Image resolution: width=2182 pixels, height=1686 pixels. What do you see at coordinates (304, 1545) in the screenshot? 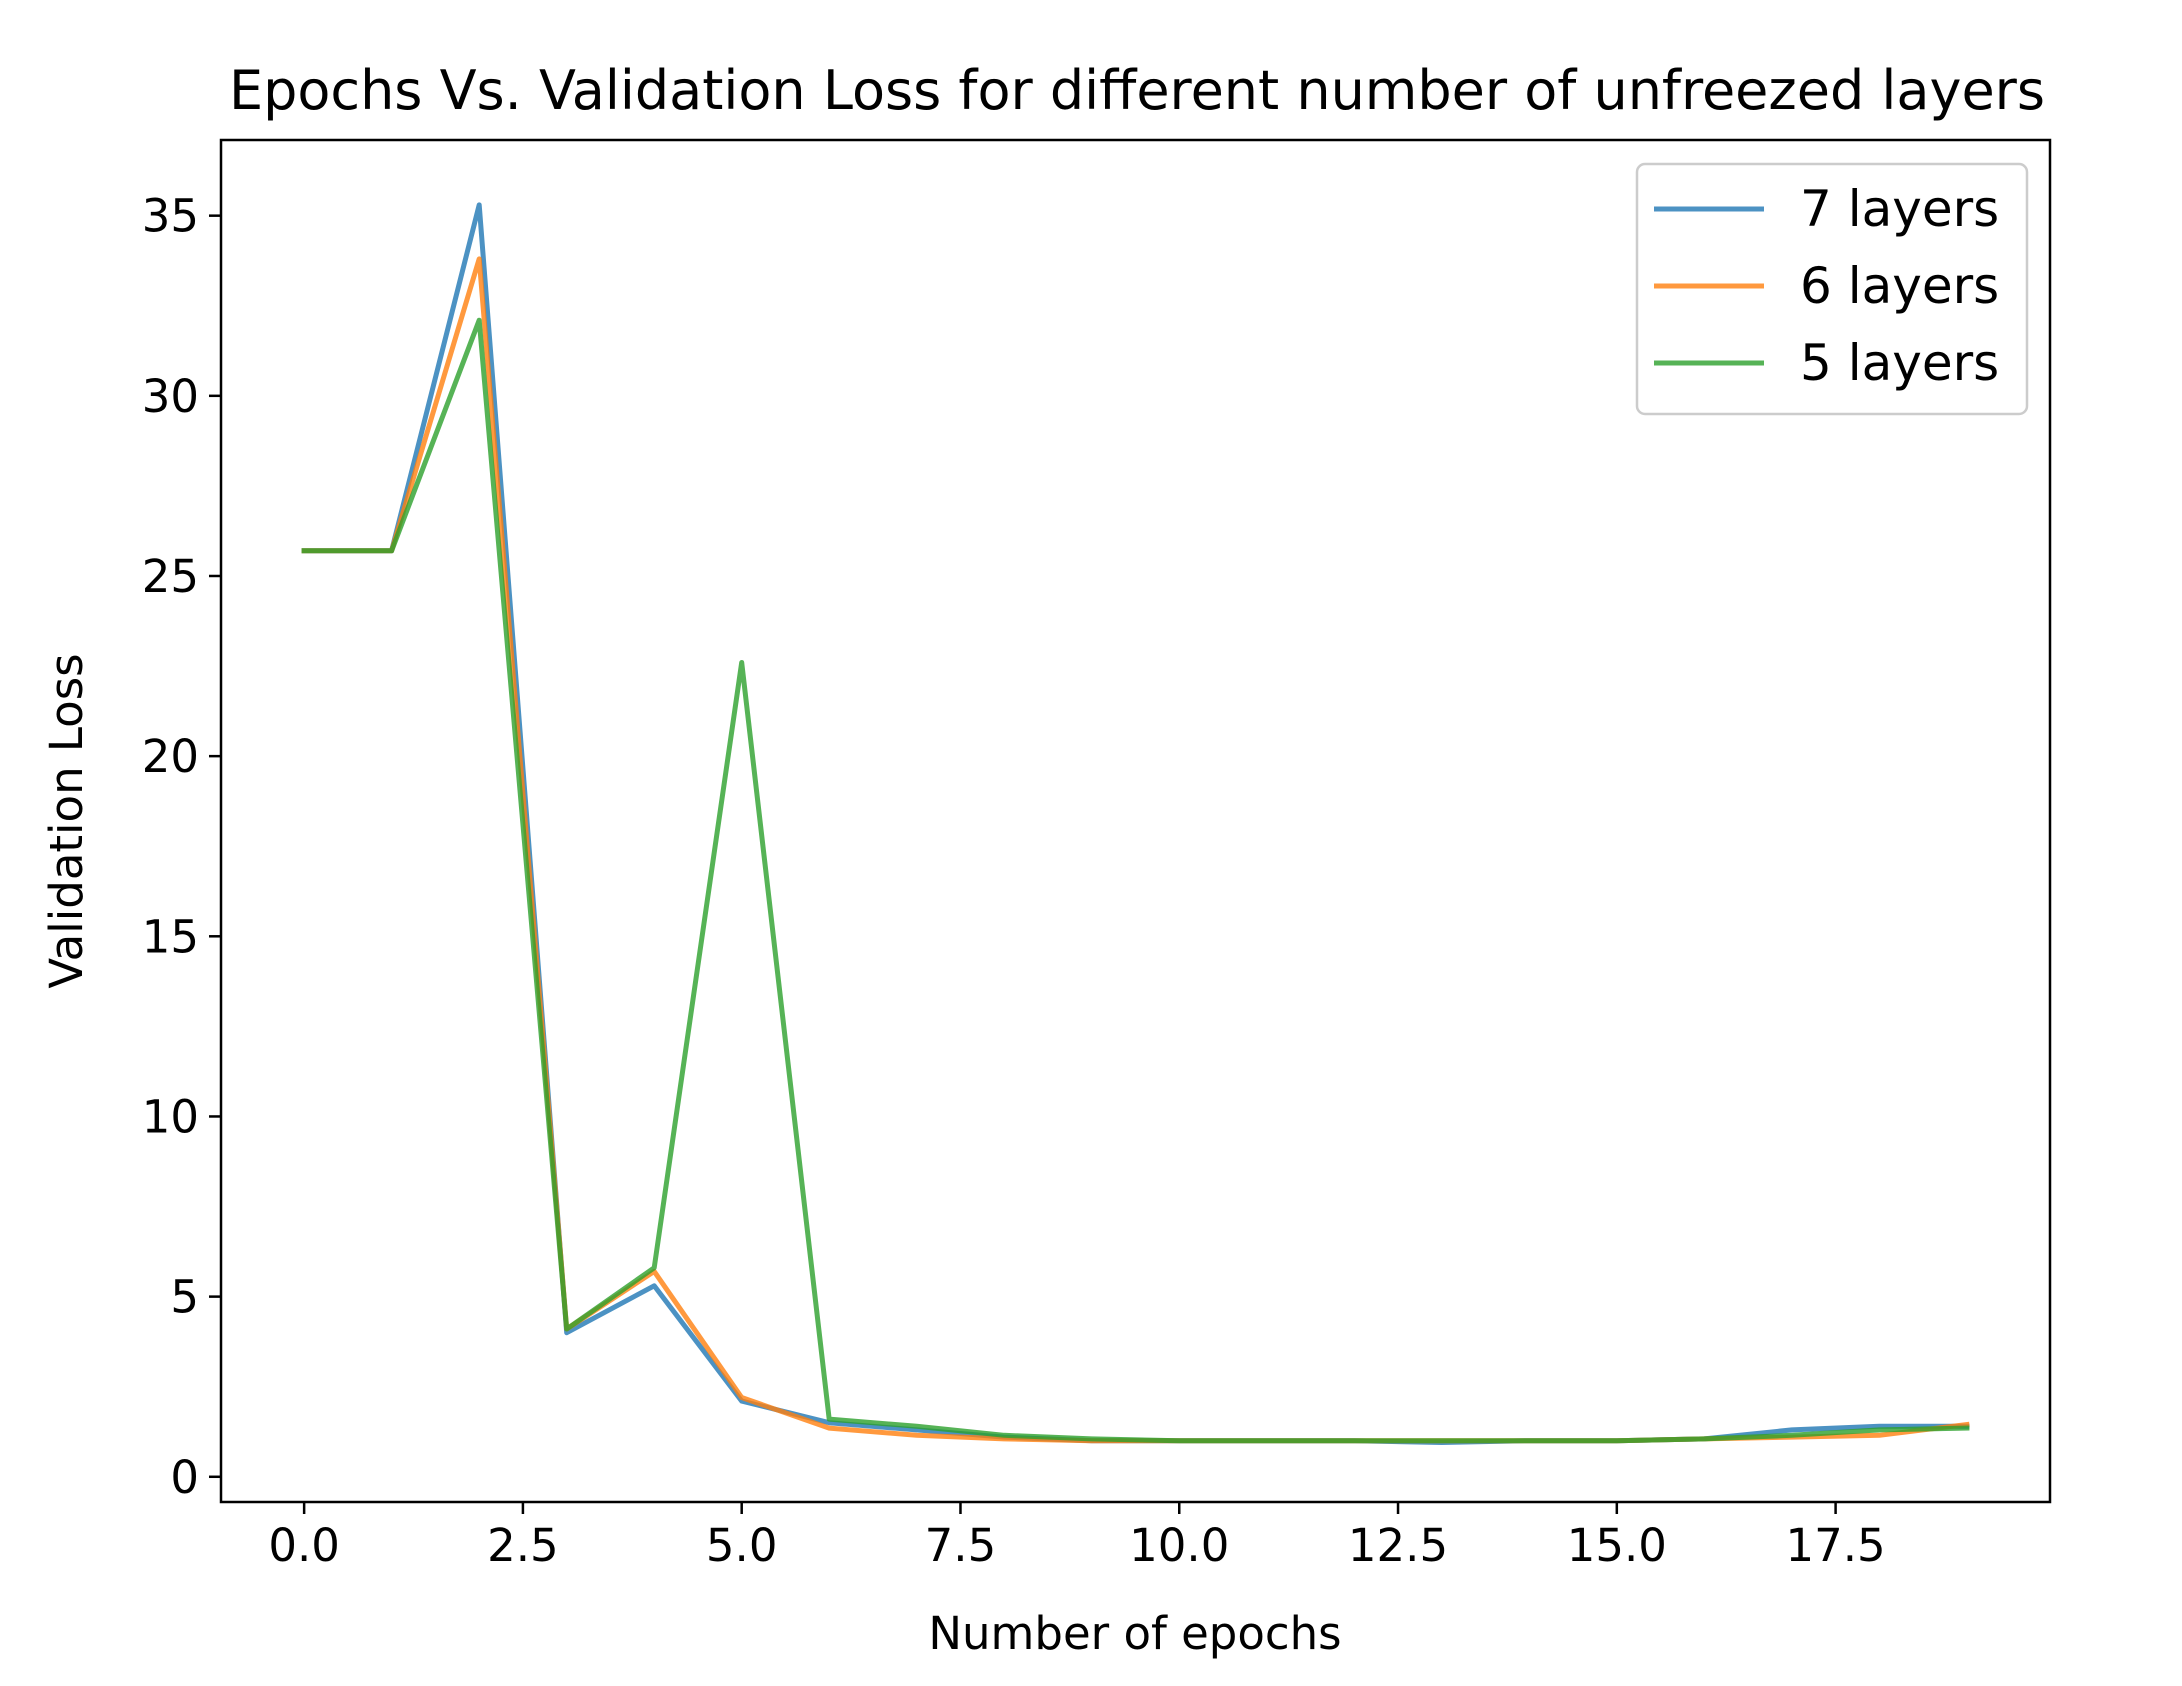
I see `x-tick-label: 0.0` at bounding box center [304, 1545].